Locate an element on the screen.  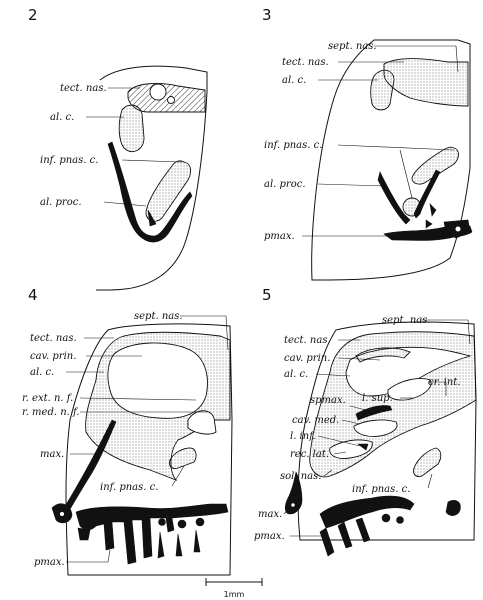
label-tect-nas-4: tect. nas. is located at coordinates (53, 338).